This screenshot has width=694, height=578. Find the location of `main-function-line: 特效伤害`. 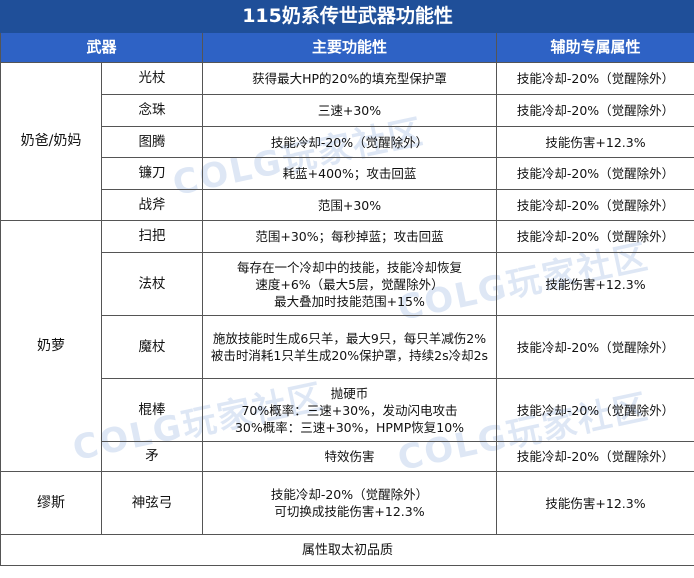

main-function-line: 特效伤害 is located at coordinates (349, 456).